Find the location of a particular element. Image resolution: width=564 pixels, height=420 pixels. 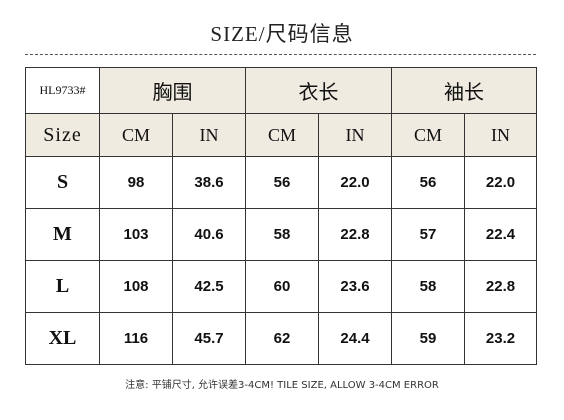

data-row: L 108 42.5 60 23.6 58 22.8 is located at coordinates (281, 286).